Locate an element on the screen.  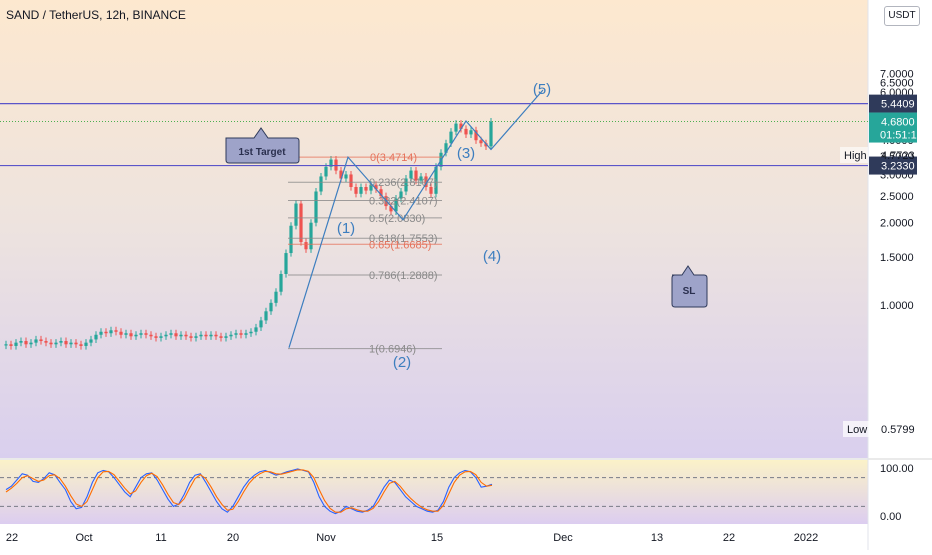
price-tick-label: 1.0000 is located at coordinates (897, 306).